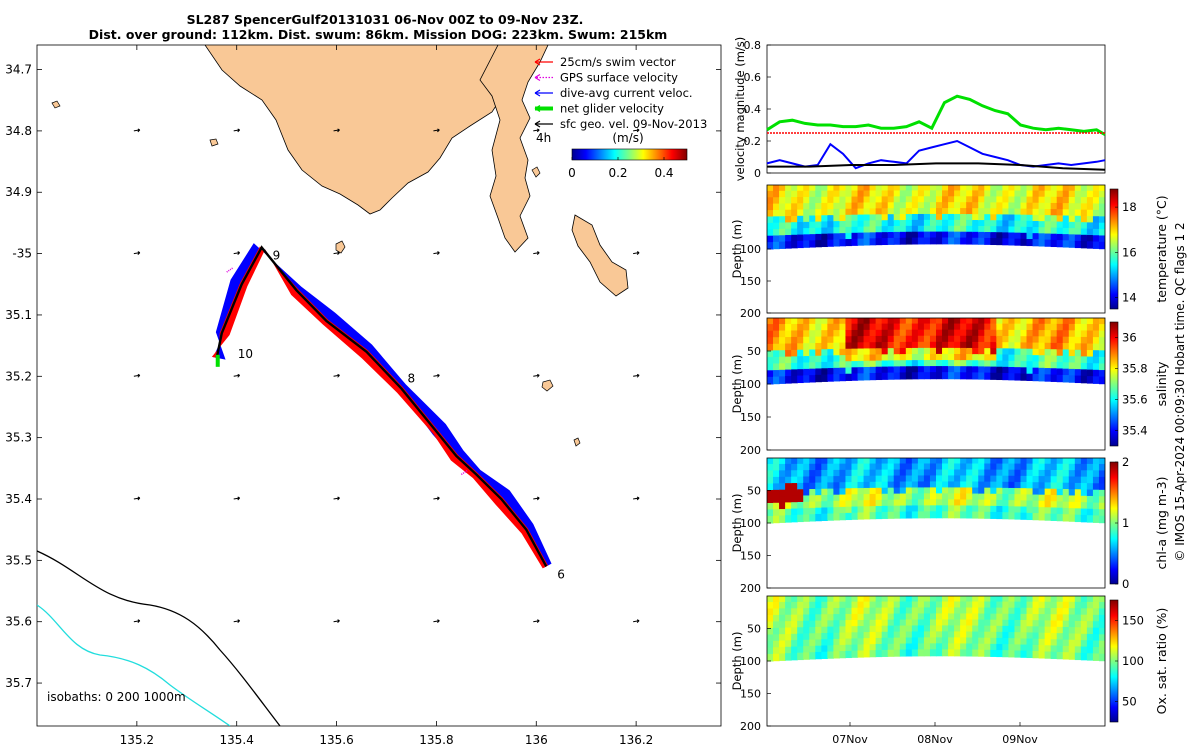 This screenshot has width=1200, height=750. I want to click on section-ytick-label: 200, so click(750, 726).